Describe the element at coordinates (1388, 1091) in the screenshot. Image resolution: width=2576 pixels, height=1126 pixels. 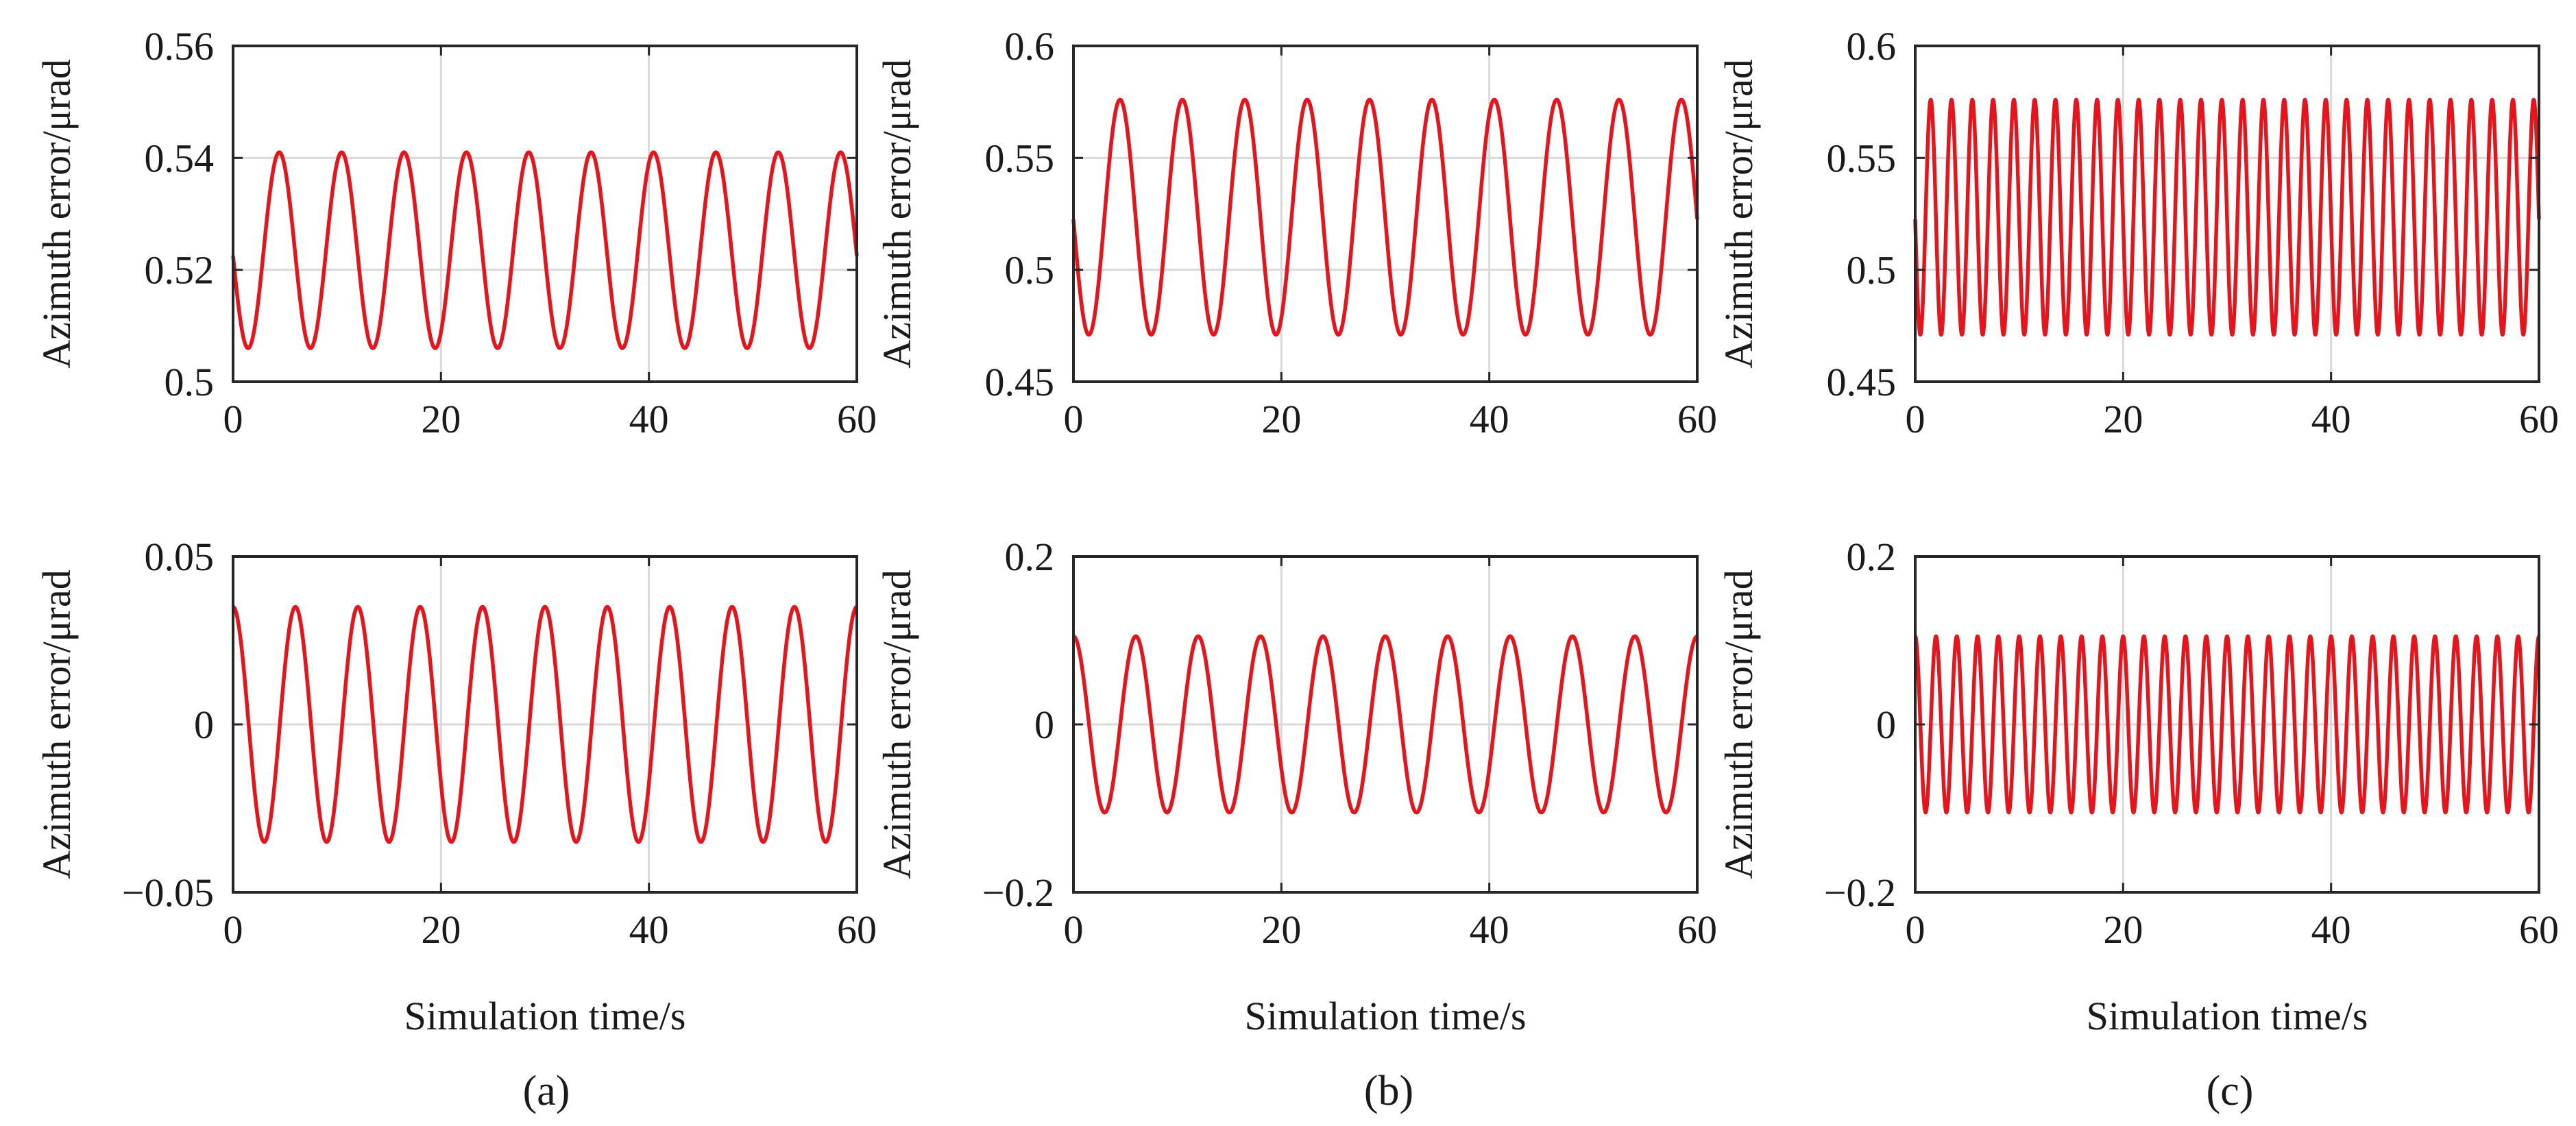
I see `panel-label-b: (b)` at that location.